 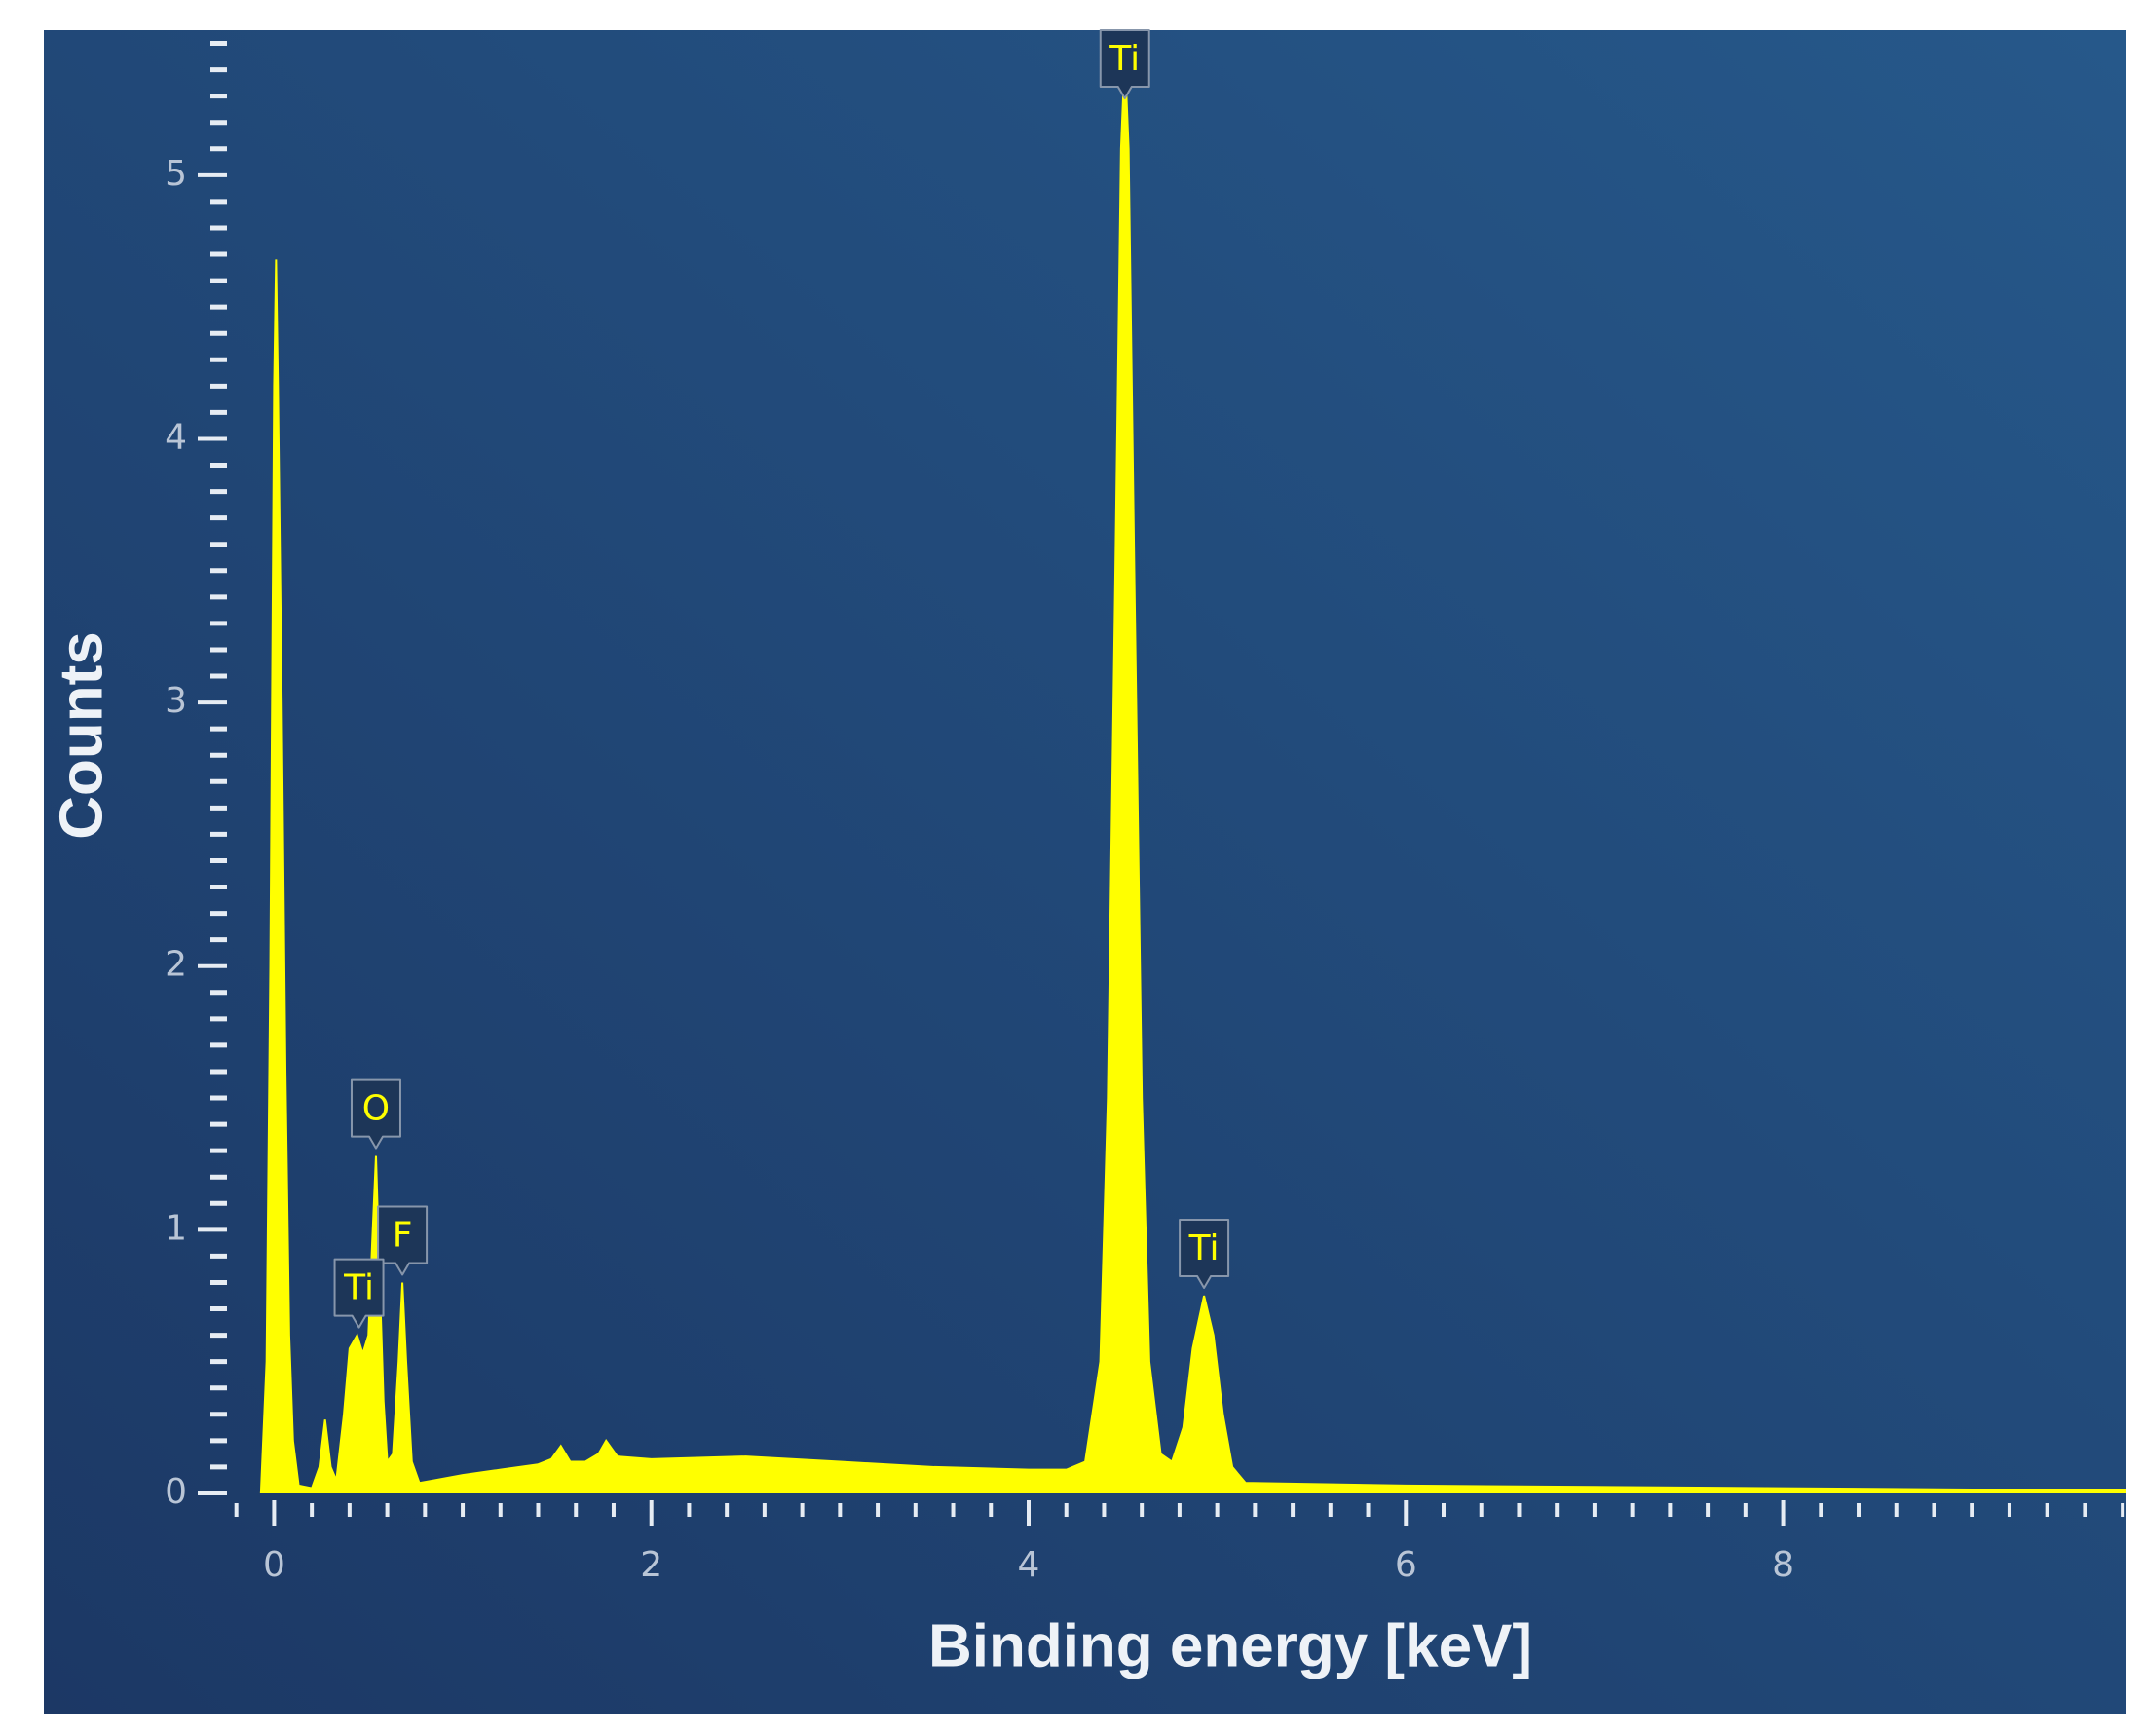 What do you see at coordinates (176, 437) in the screenshot?
I see `y-tick-label: 4` at bounding box center [176, 437].